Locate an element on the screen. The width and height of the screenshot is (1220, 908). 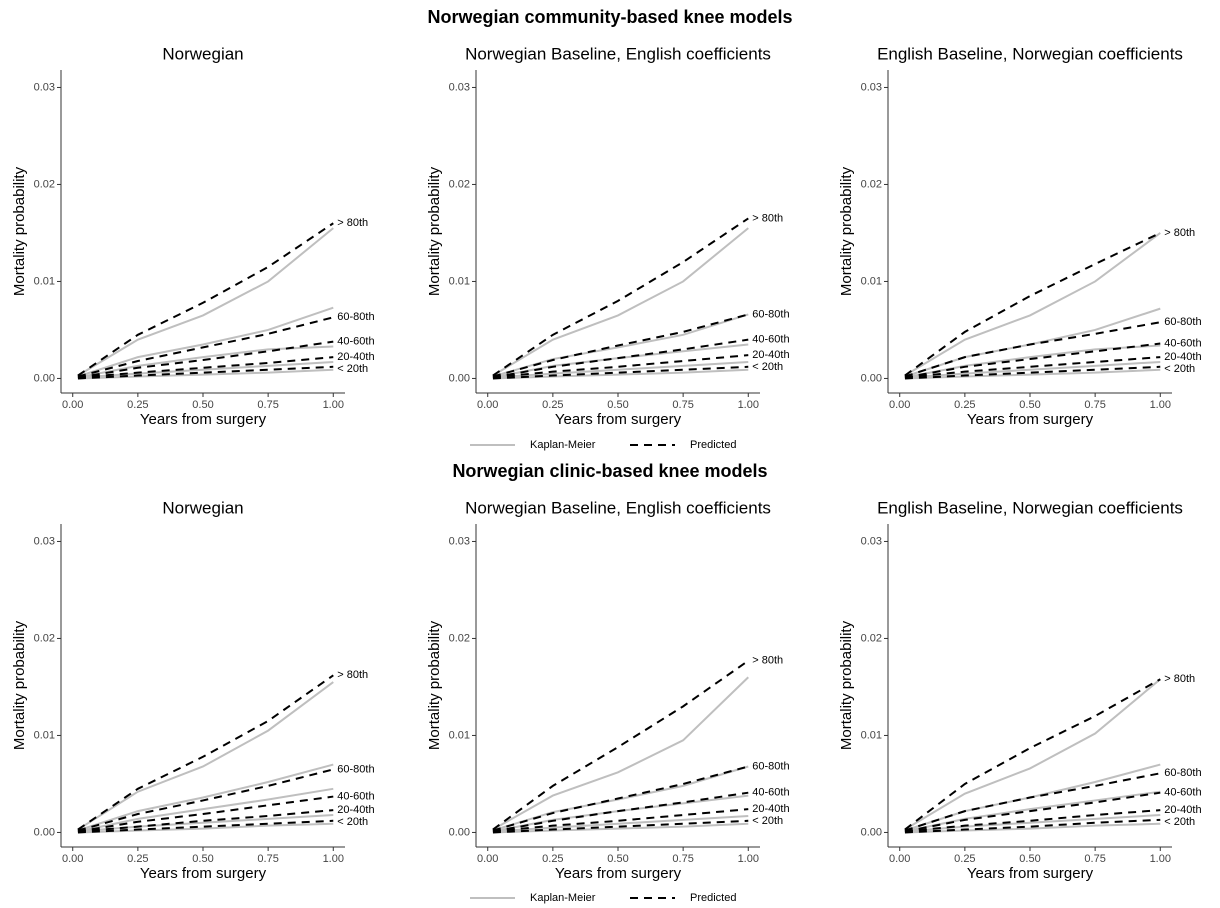
panel-title: Norwegian Baseline, English coefficients is located at coordinates (618, 53).